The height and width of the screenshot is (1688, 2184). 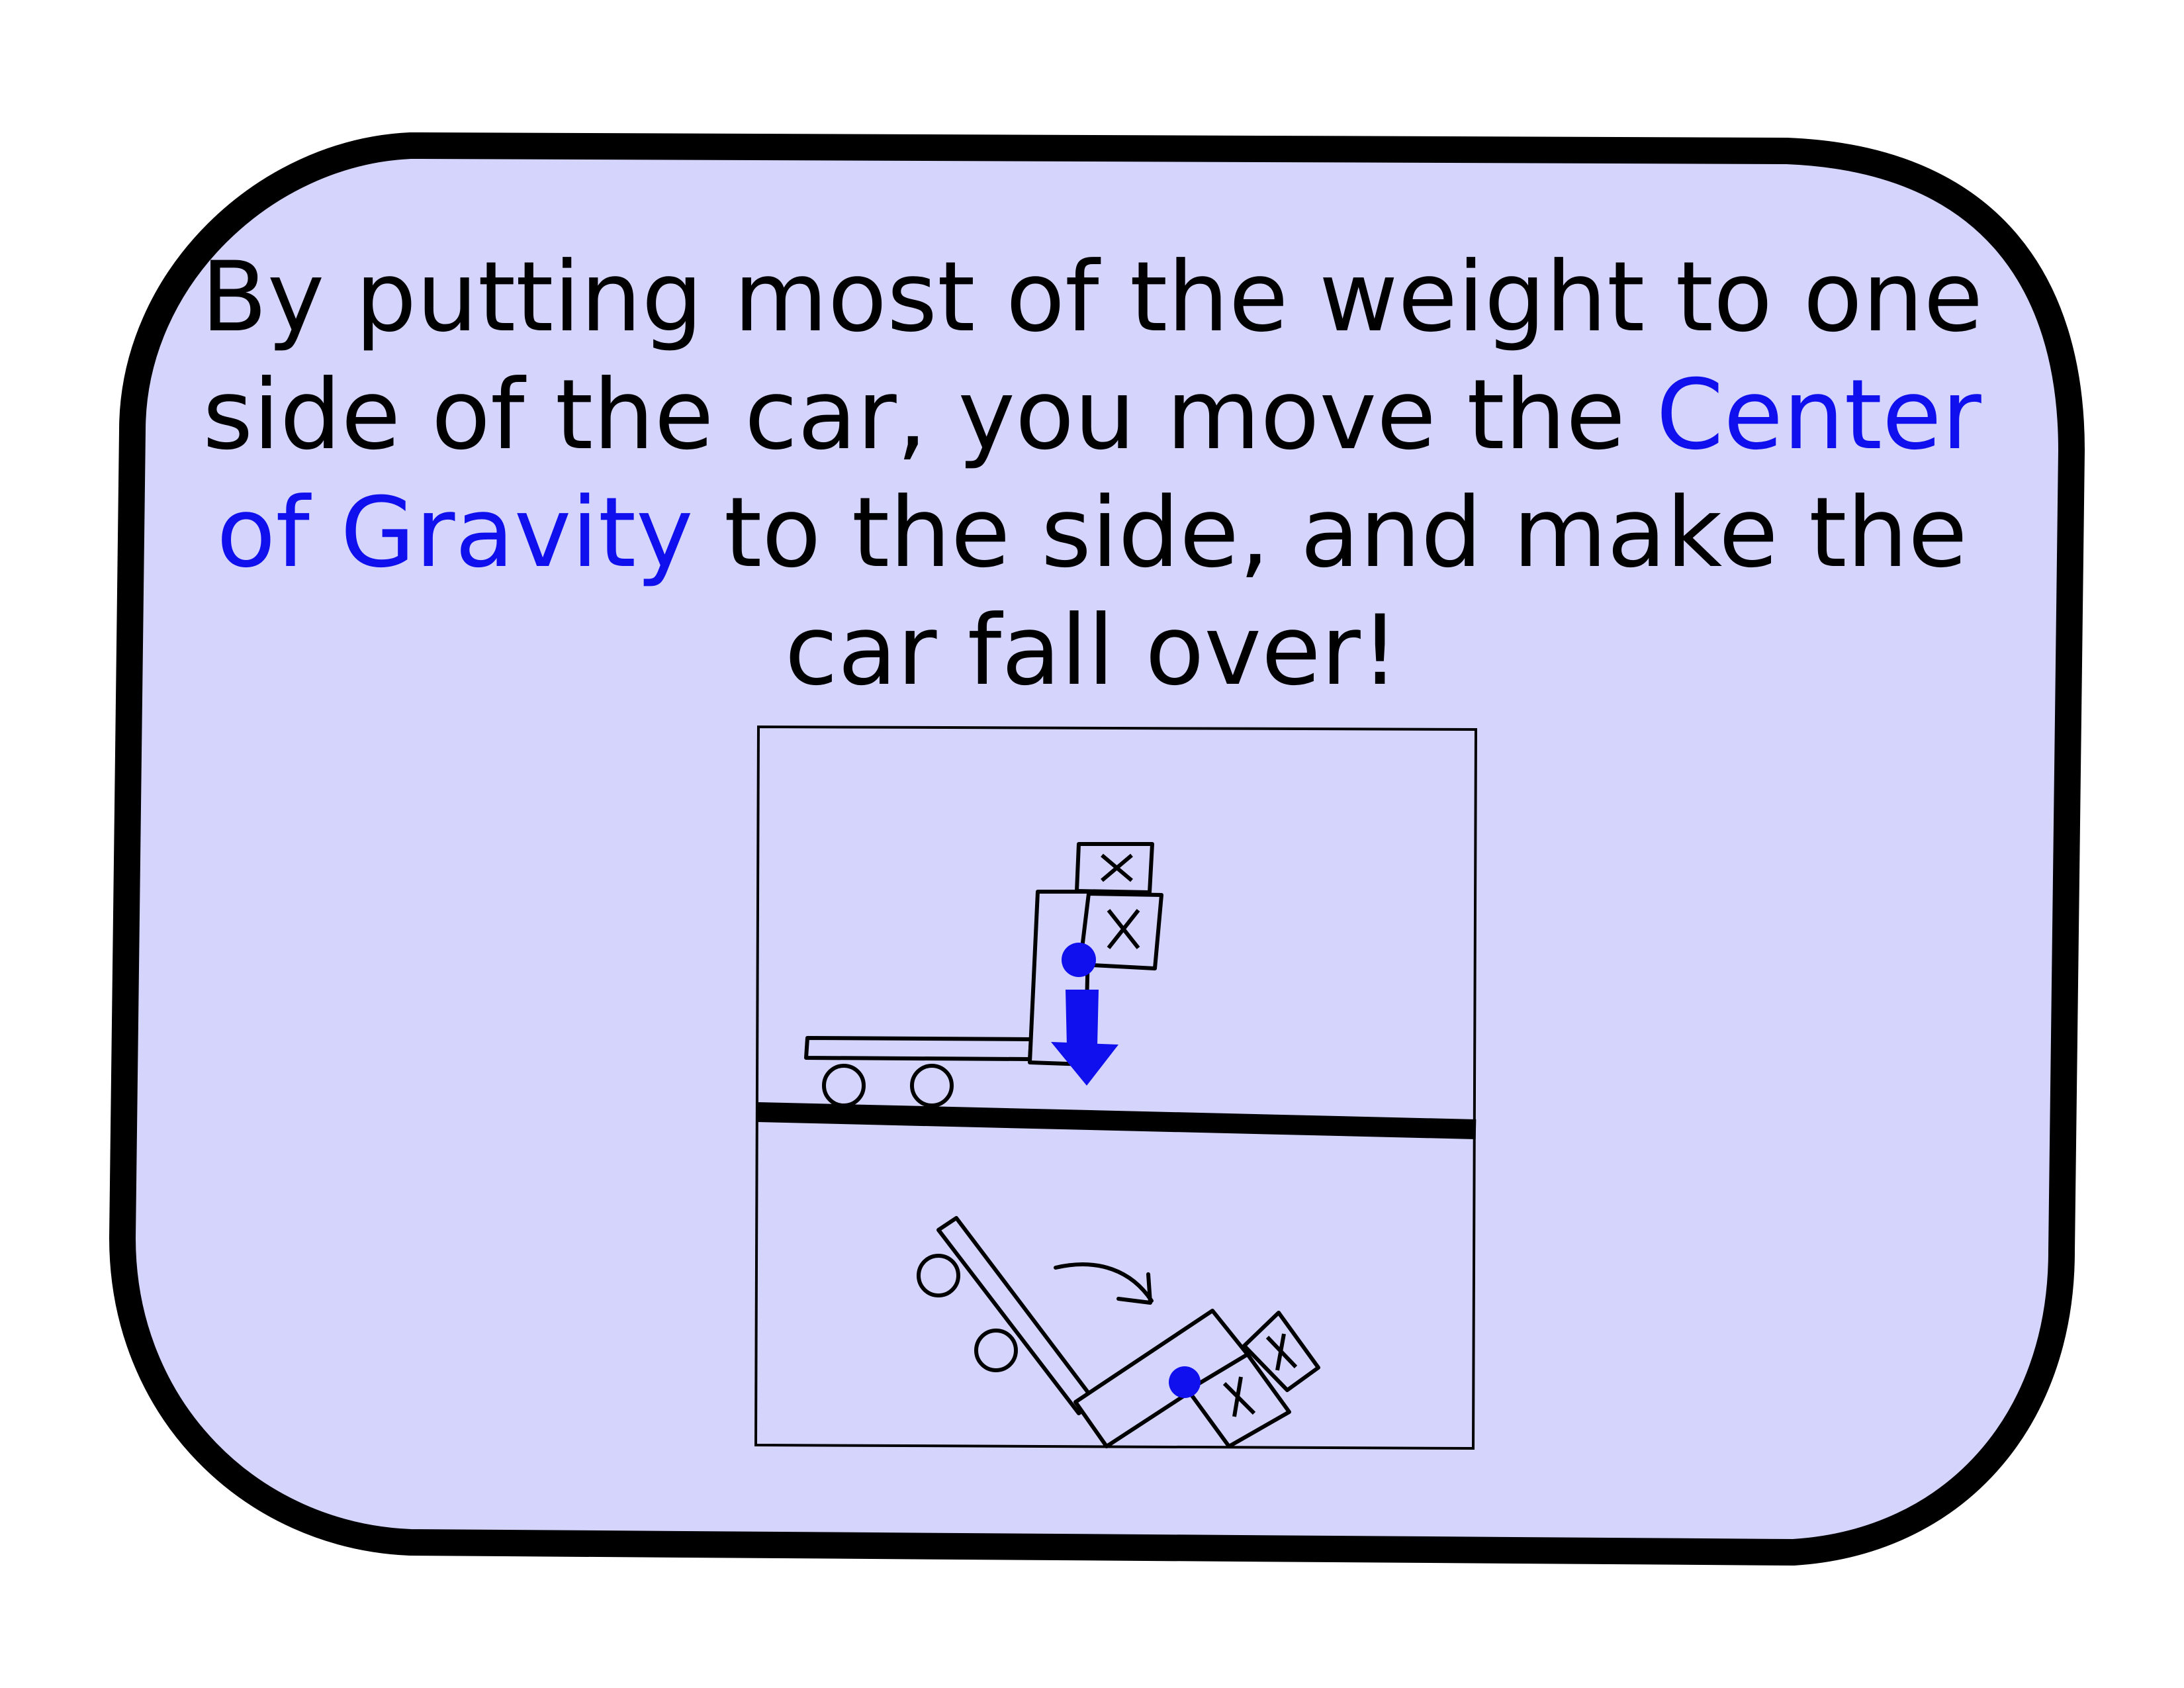 I want to click on wheel-front, so click(x=844, y=1085).